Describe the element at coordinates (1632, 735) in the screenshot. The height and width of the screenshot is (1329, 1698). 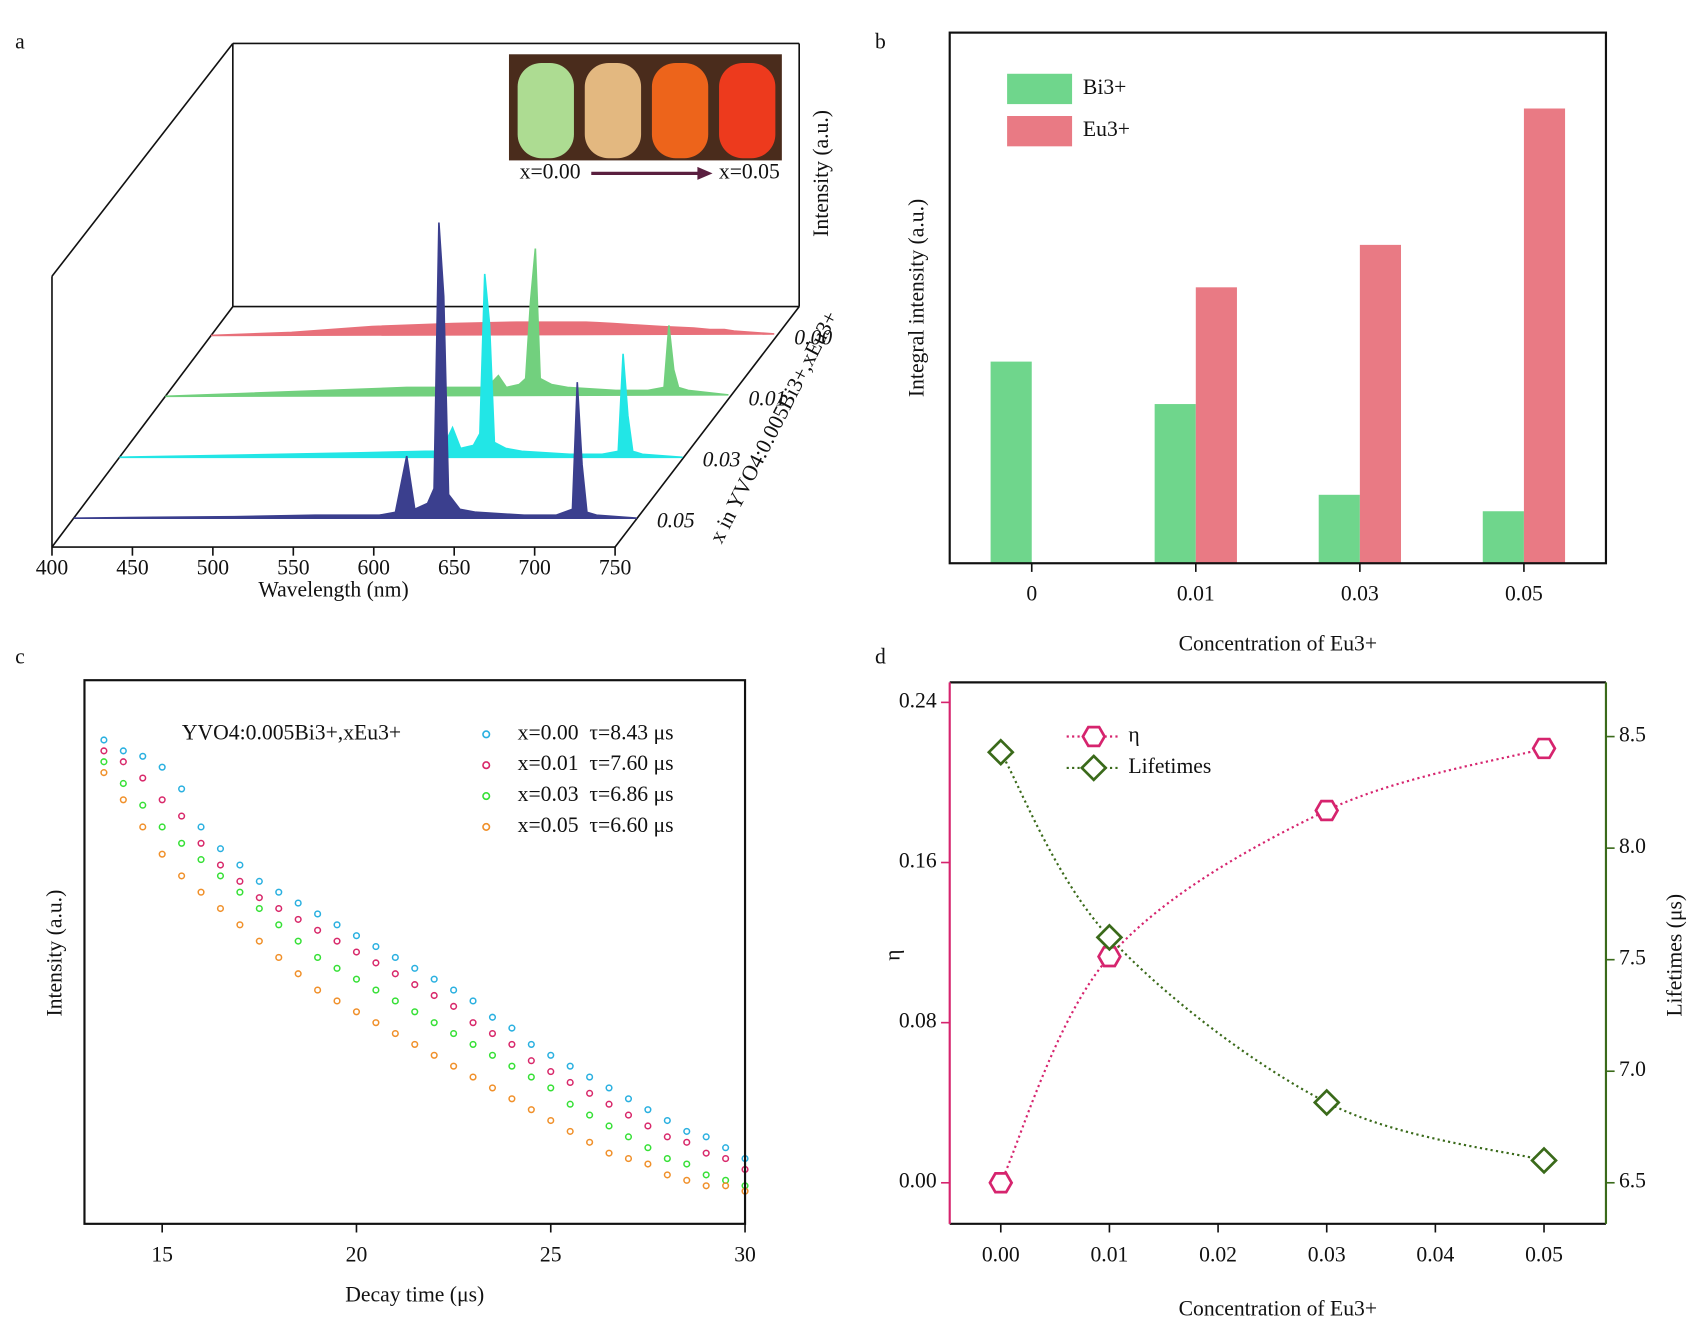
I see `y2-tick-label: 8.5` at that location.